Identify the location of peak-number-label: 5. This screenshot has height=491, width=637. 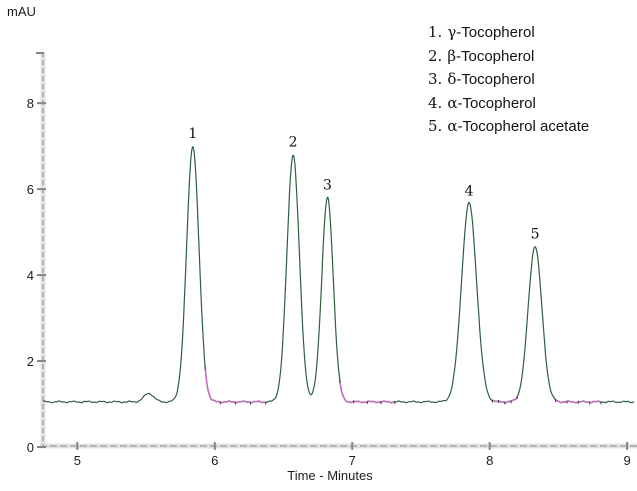
(535, 234).